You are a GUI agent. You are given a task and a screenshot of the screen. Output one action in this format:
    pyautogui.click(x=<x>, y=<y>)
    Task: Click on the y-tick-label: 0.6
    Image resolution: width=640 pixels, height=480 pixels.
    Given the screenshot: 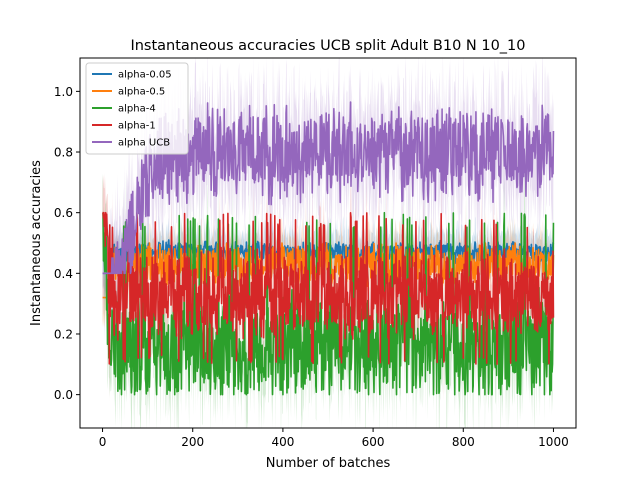 What is the action you would take?
    pyautogui.click(x=63, y=213)
    